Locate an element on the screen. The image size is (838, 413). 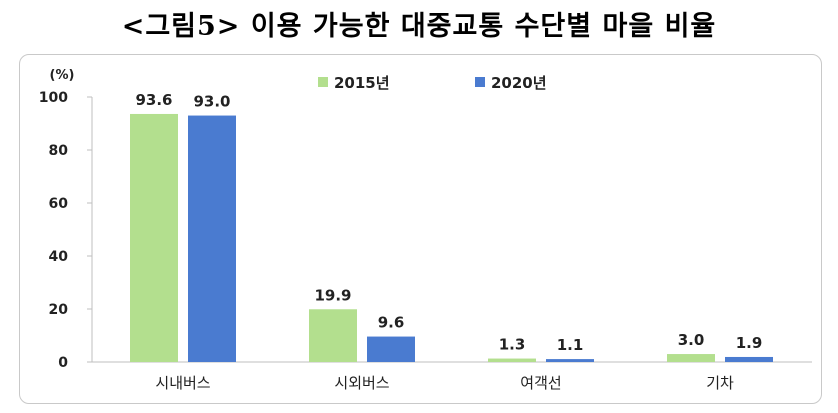
x-category-label: 기차 is located at coordinates (720, 383).